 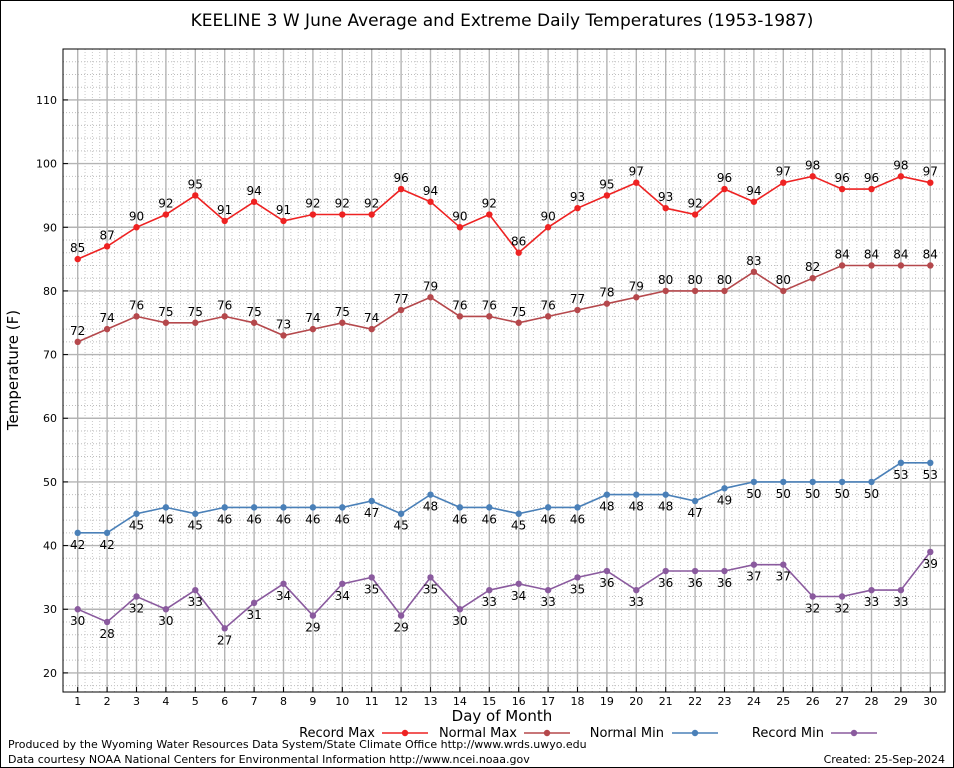 I want to click on y-tick-label: 30, so click(x=50, y=609).